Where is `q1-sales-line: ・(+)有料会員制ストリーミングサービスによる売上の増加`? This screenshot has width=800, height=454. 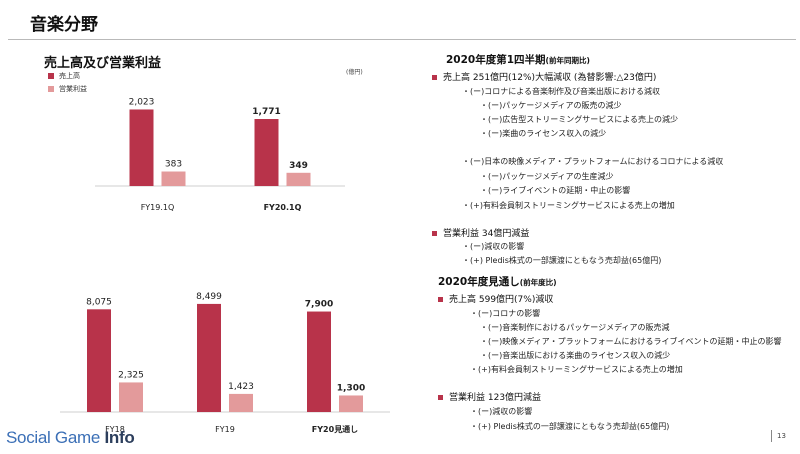
q1-sales-line: ・(+)有料会員制ストリーミングサービスによる売上の増加 is located at coordinates (568, 205).